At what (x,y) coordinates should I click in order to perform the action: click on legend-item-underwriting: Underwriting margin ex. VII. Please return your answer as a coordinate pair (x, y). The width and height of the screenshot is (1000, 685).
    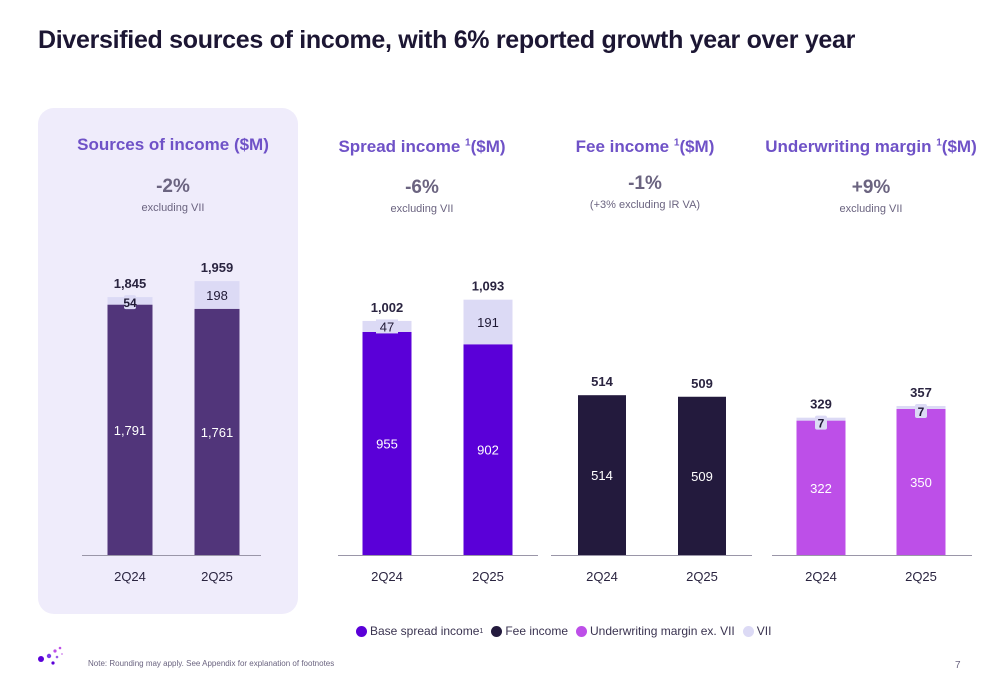
    Looking at the image, I should click on (655, 631).